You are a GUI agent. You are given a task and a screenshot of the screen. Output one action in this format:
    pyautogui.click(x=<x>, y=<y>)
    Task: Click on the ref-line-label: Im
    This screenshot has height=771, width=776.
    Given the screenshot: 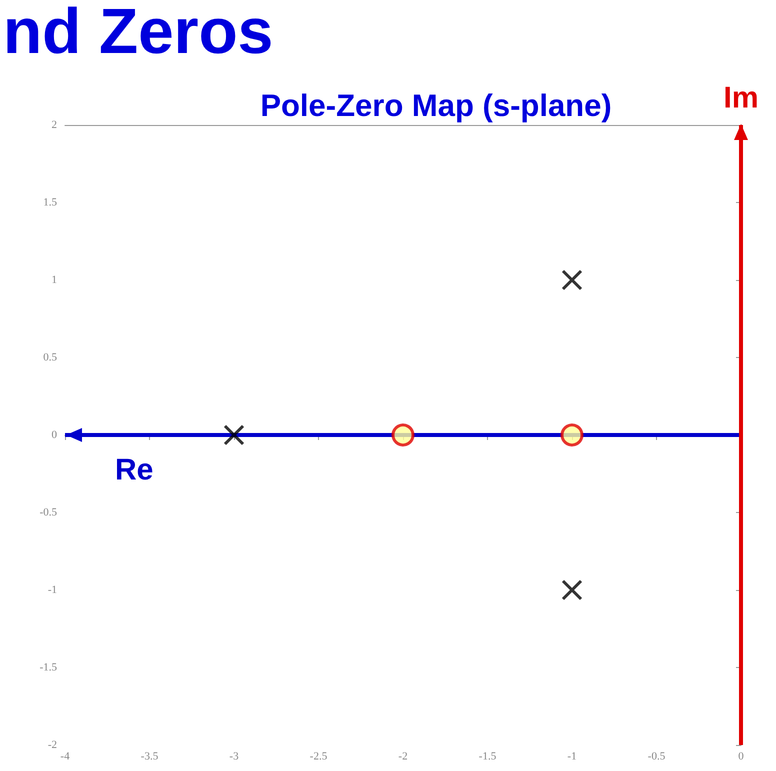 What is the action you would take?
    pyautogui.click(x=741, y=98)
    